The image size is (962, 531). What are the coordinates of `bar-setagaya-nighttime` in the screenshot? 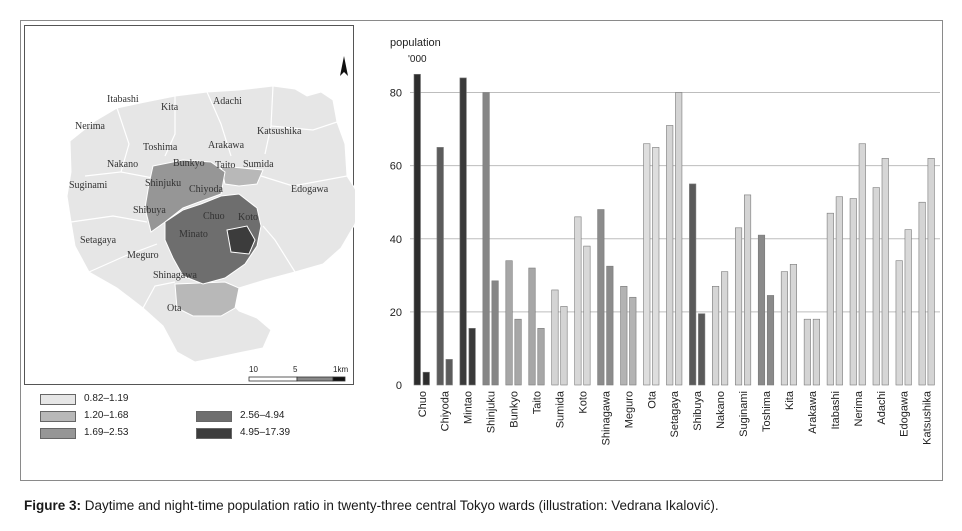 It's located at (679, 239).